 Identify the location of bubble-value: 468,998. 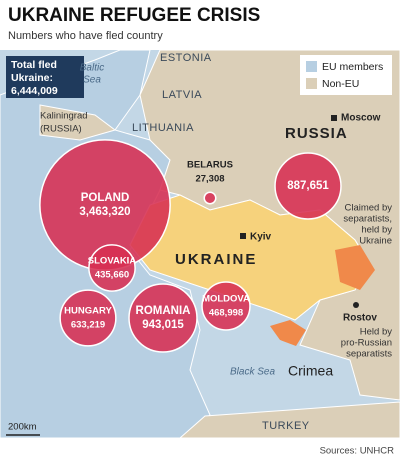
(226, 313).